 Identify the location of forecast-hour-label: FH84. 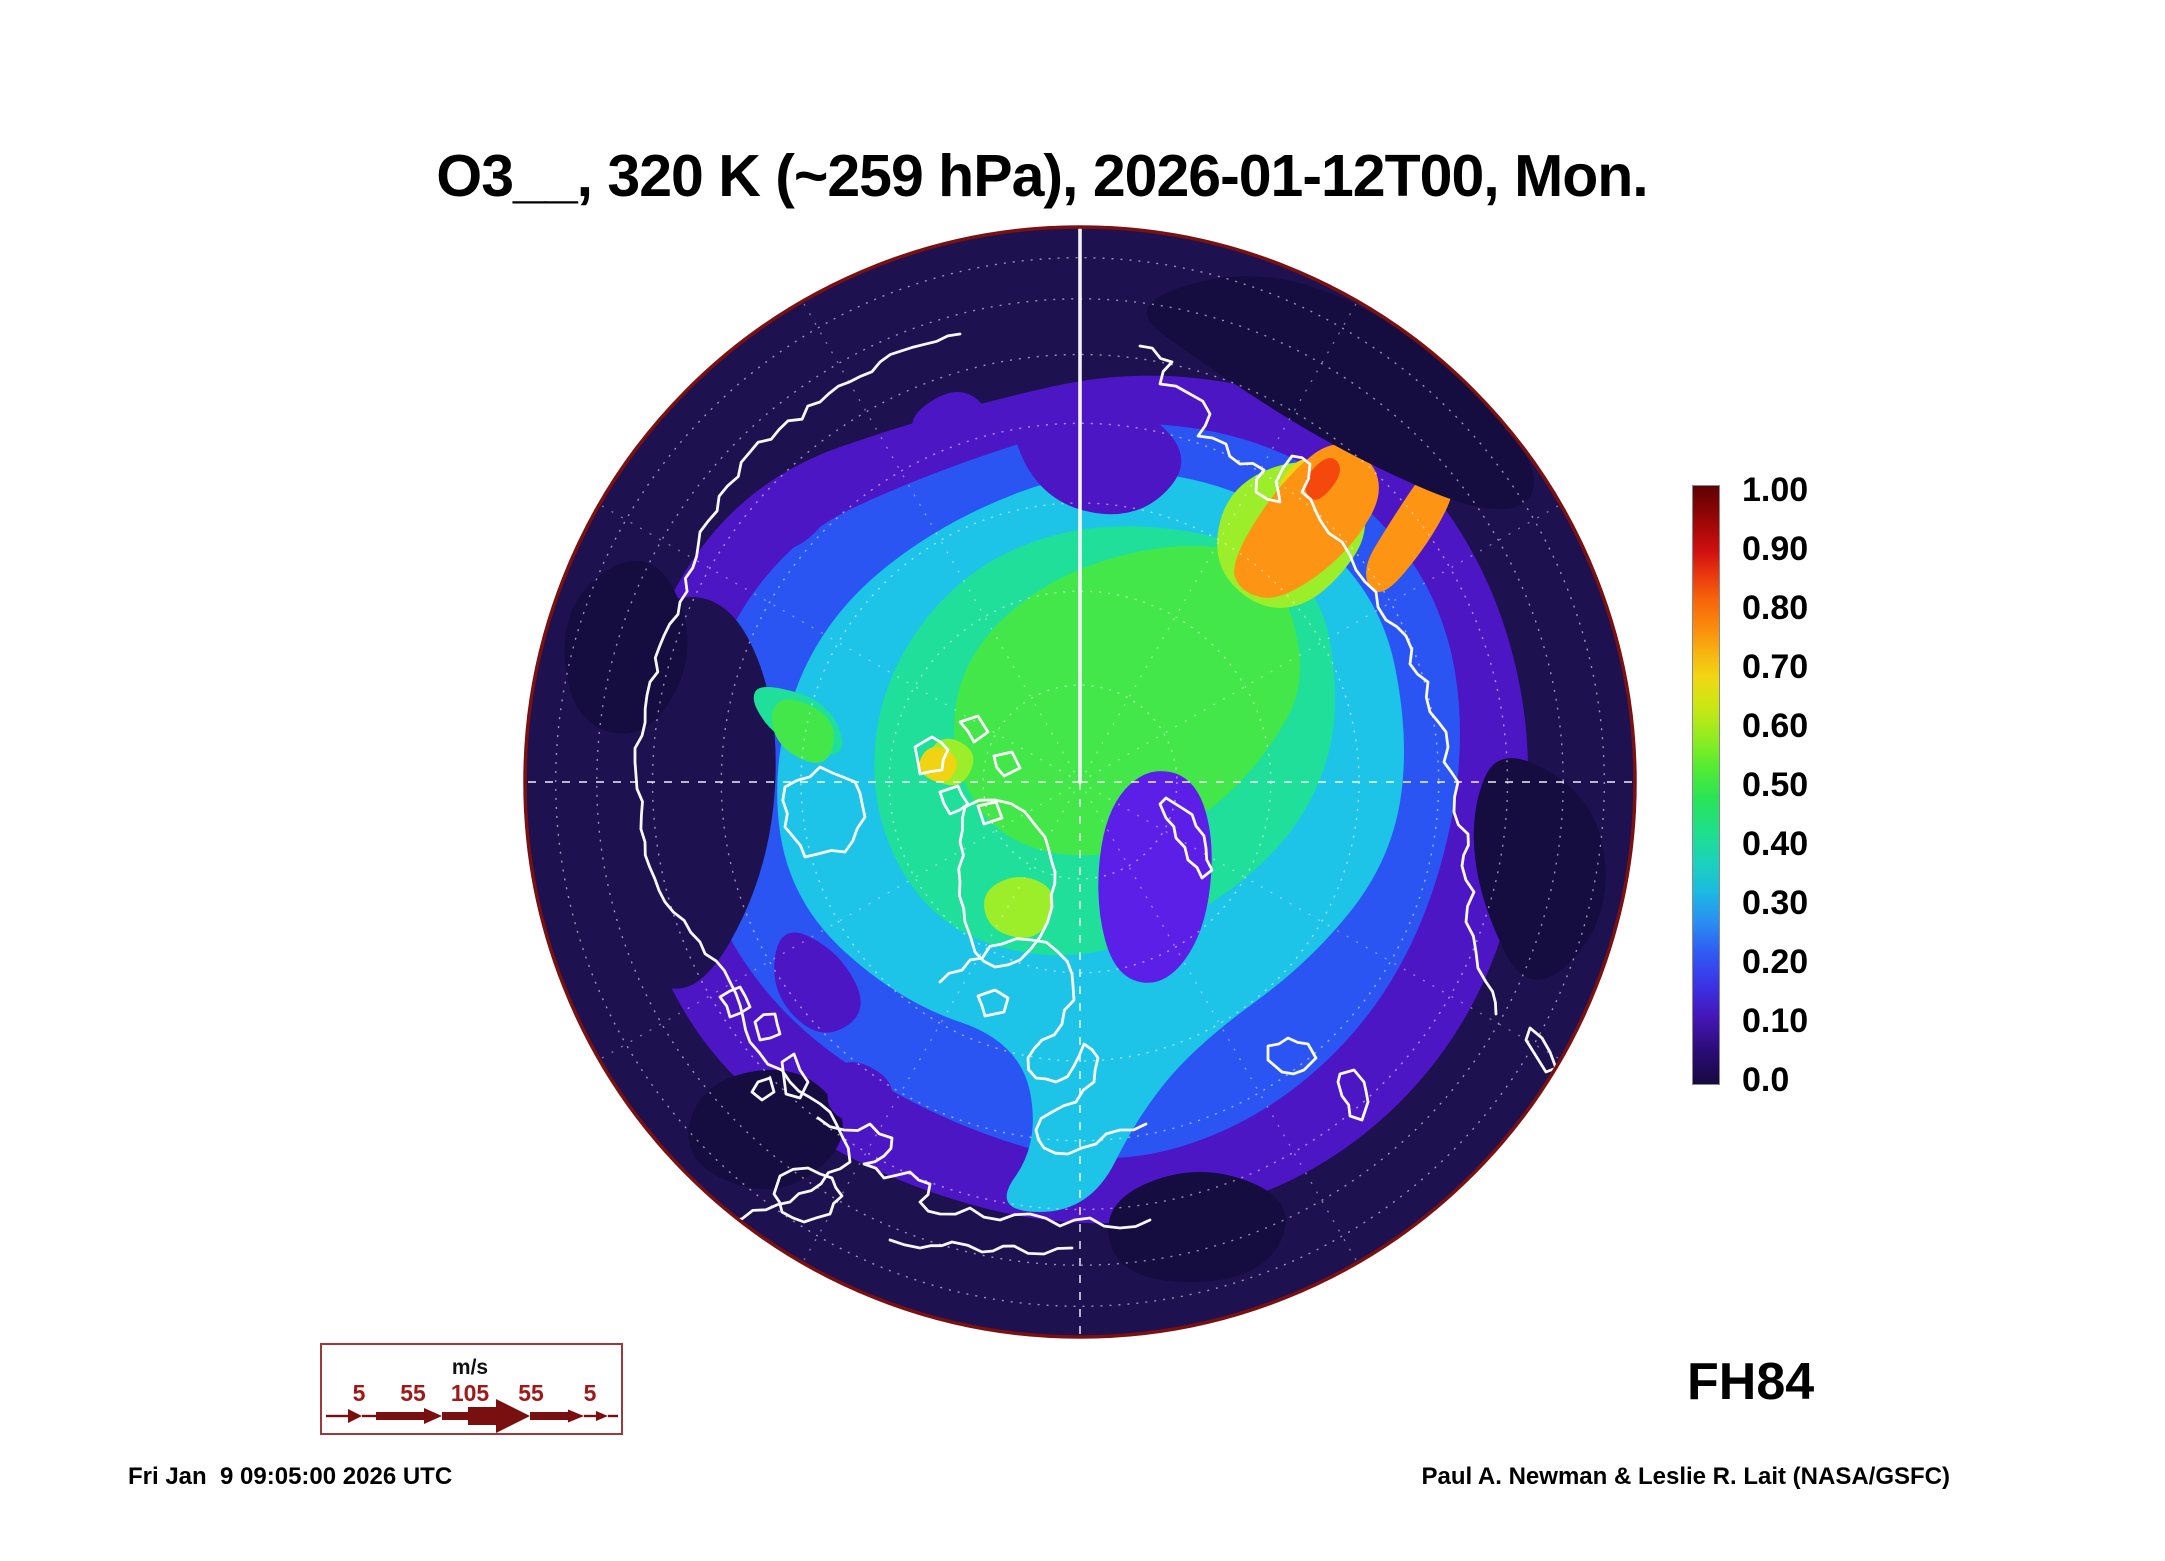
(1751, 1382).